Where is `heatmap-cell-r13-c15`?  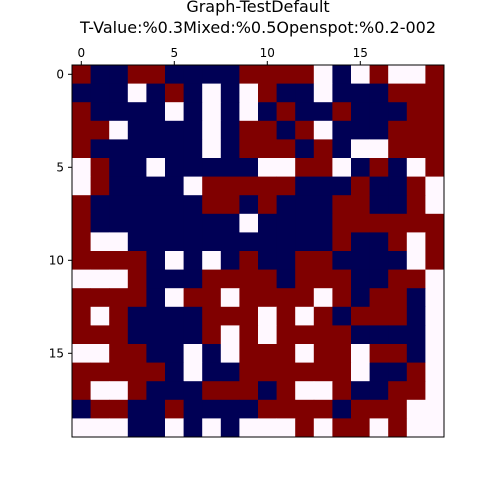 heatmap-cell-r13-c15 is located at coordinates (360, 316).